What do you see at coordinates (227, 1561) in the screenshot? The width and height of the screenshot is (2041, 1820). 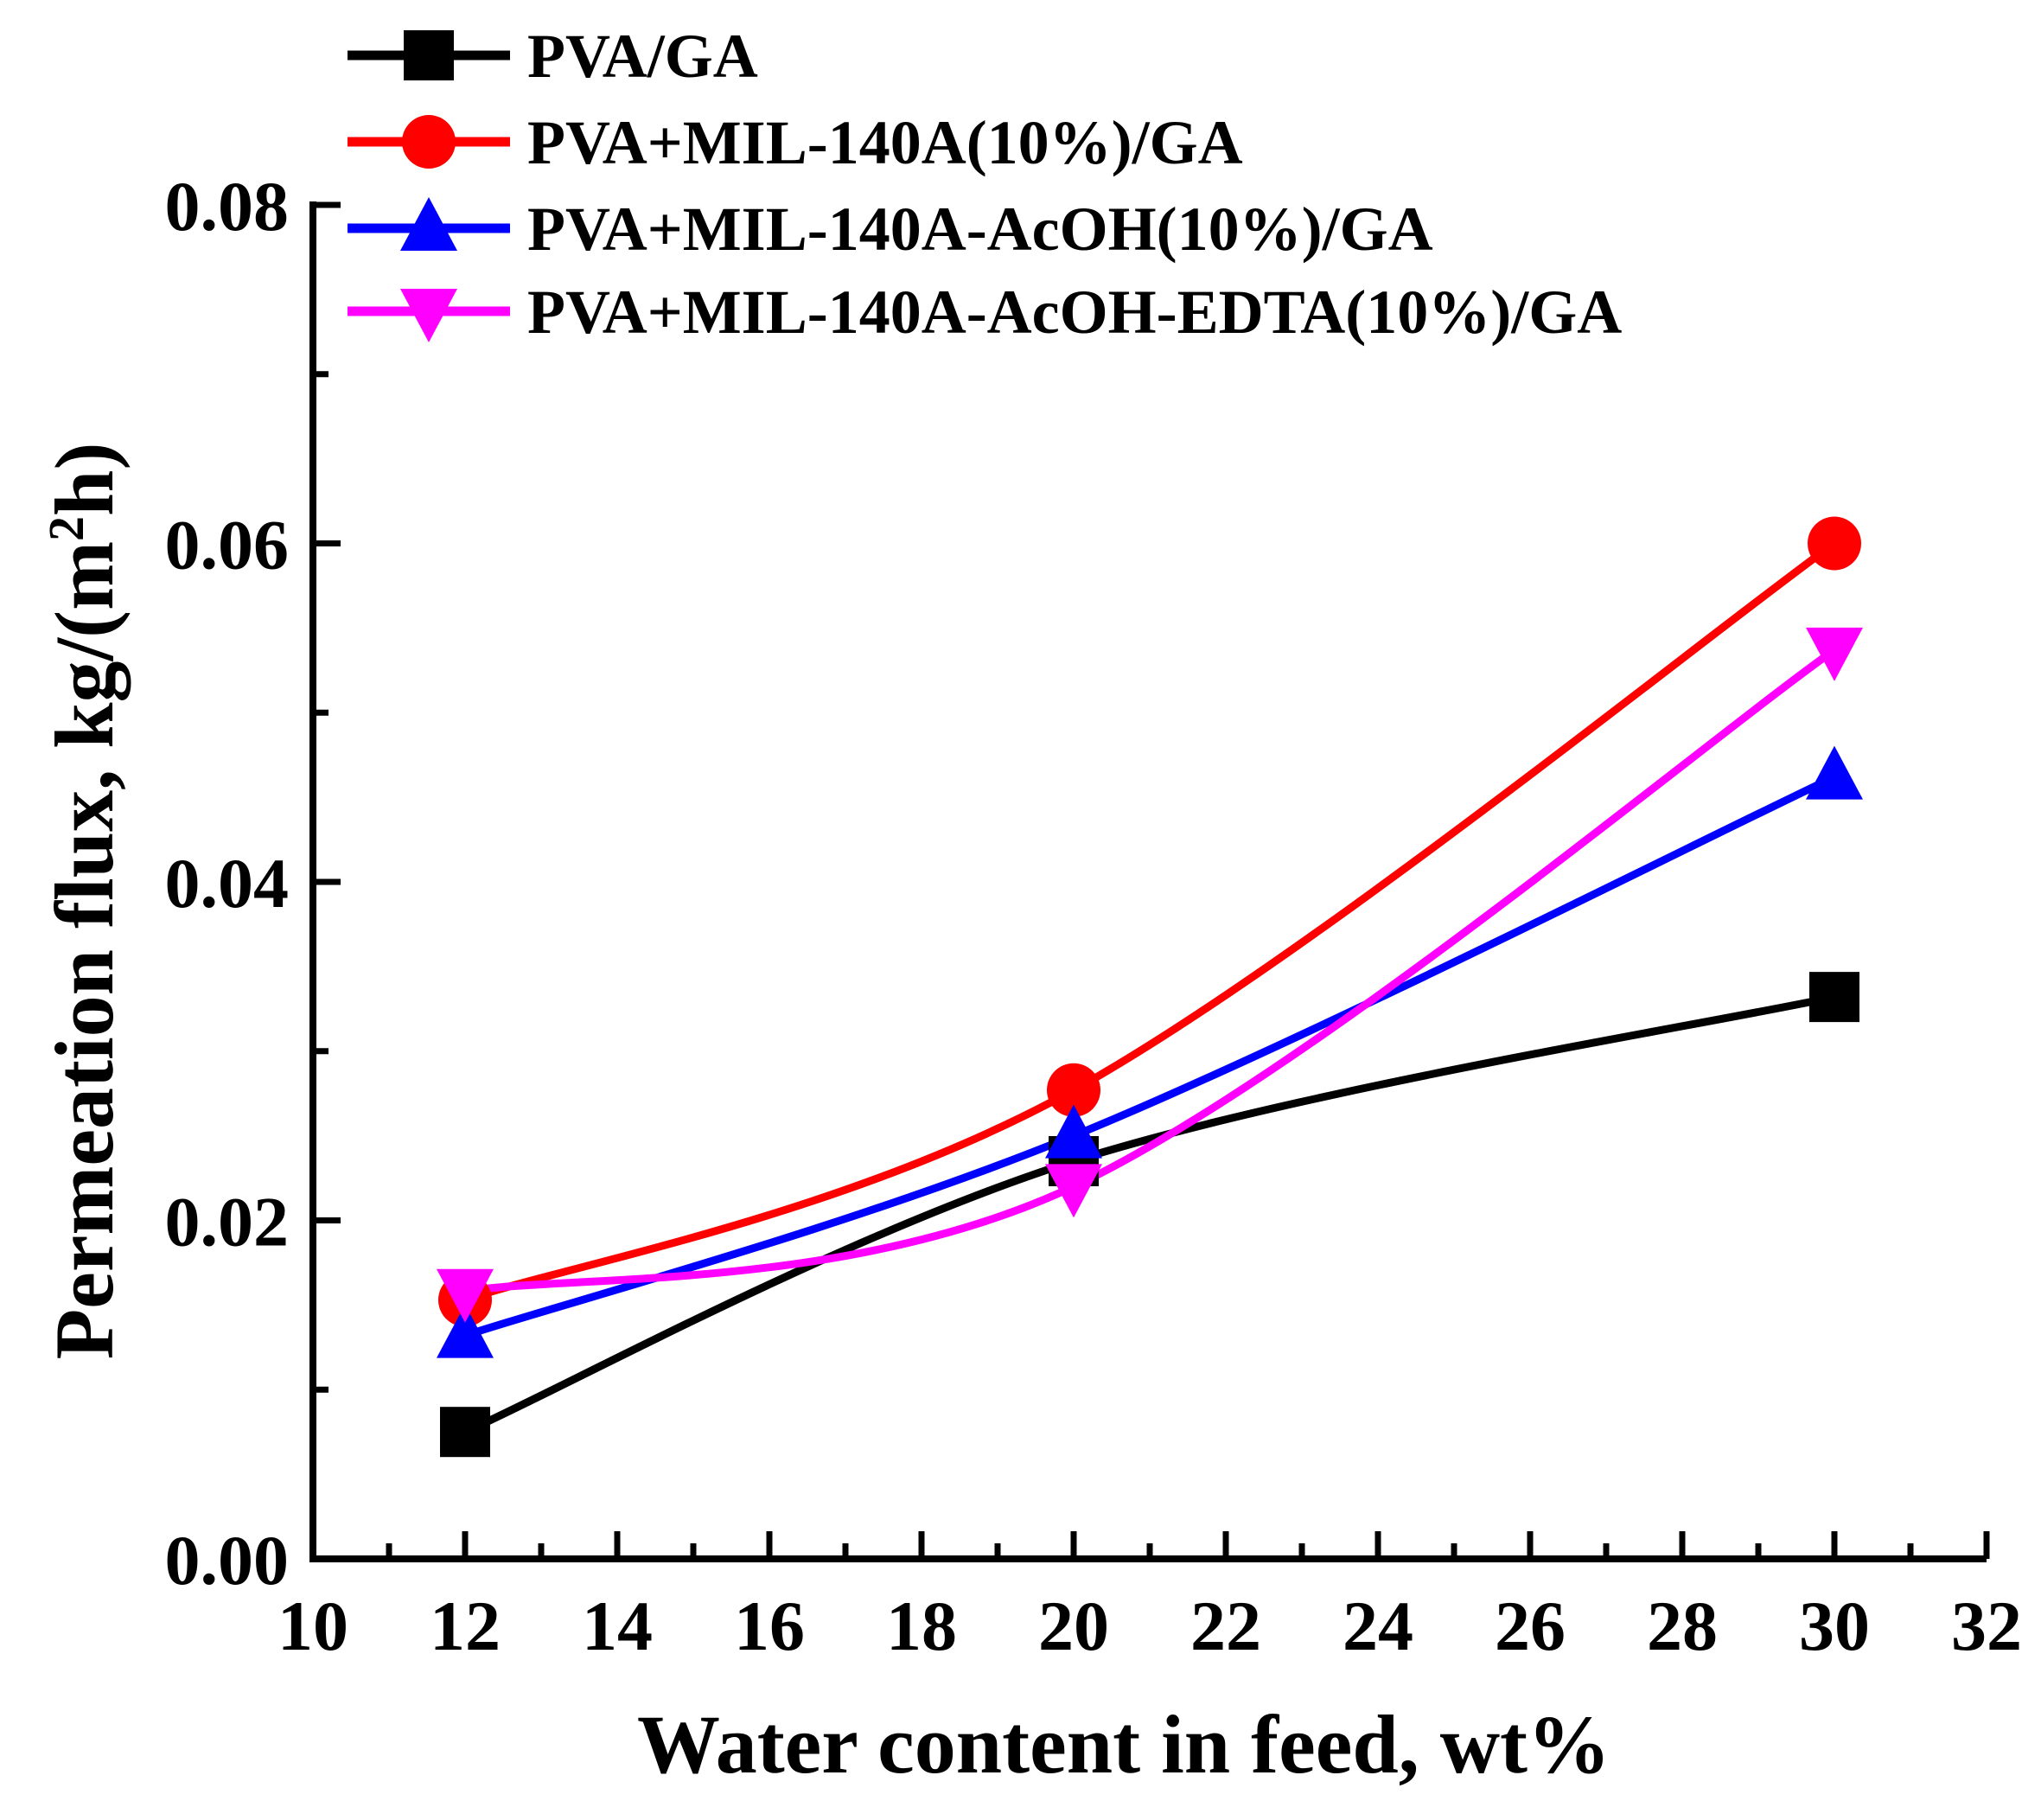 I see `y-tick-label: 0.00` at bounding box center [227, 1561].